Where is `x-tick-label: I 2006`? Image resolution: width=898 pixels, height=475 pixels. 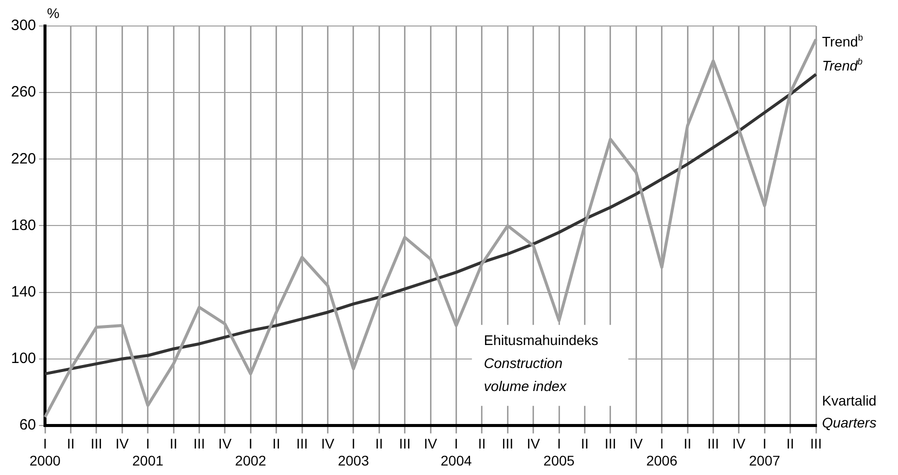 x-tick-label: I 2006 is located at coordinates (662, 452).